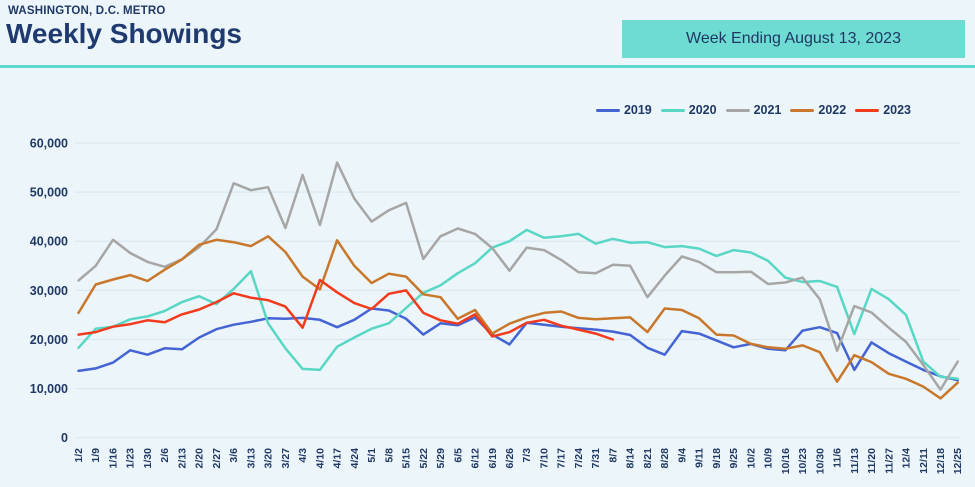 The width and height of the screenshot is (975, 487). I want to click on x-tick-label: 5/29, so click(441, 458).